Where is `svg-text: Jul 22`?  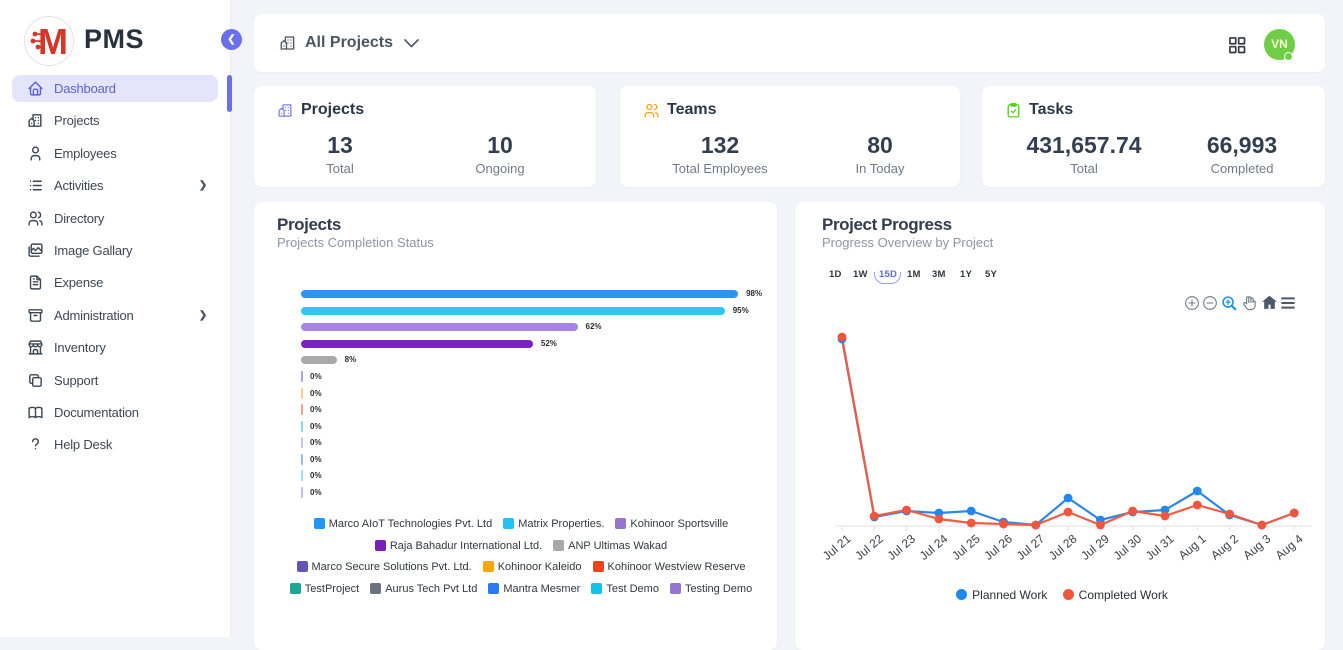
svg-text: Jul 22 is located at coordinates (869, 547).